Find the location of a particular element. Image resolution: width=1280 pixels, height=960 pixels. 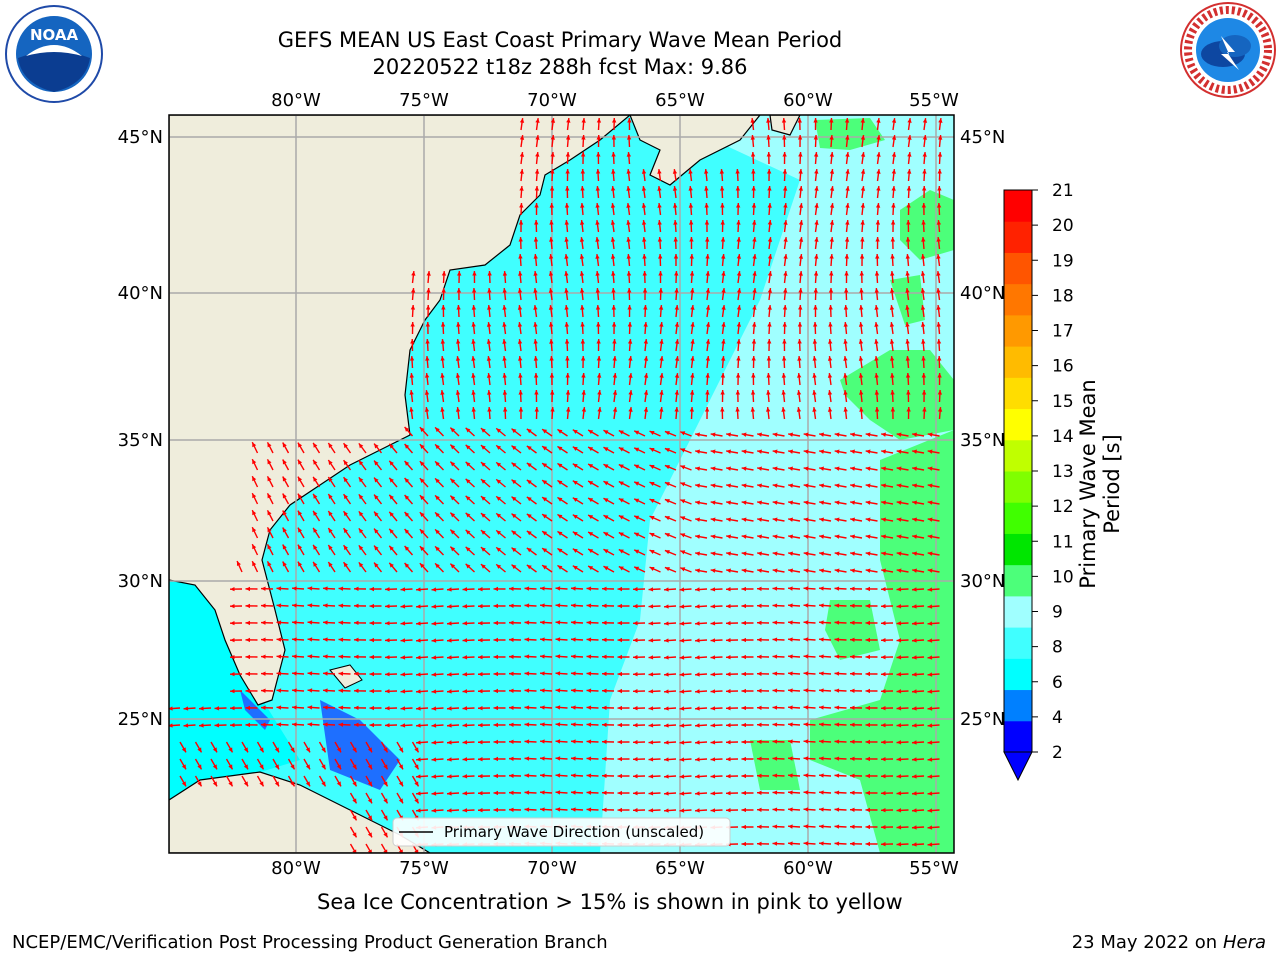

colorbar-tick-label: 21 is located at coordinates (1063, 191).